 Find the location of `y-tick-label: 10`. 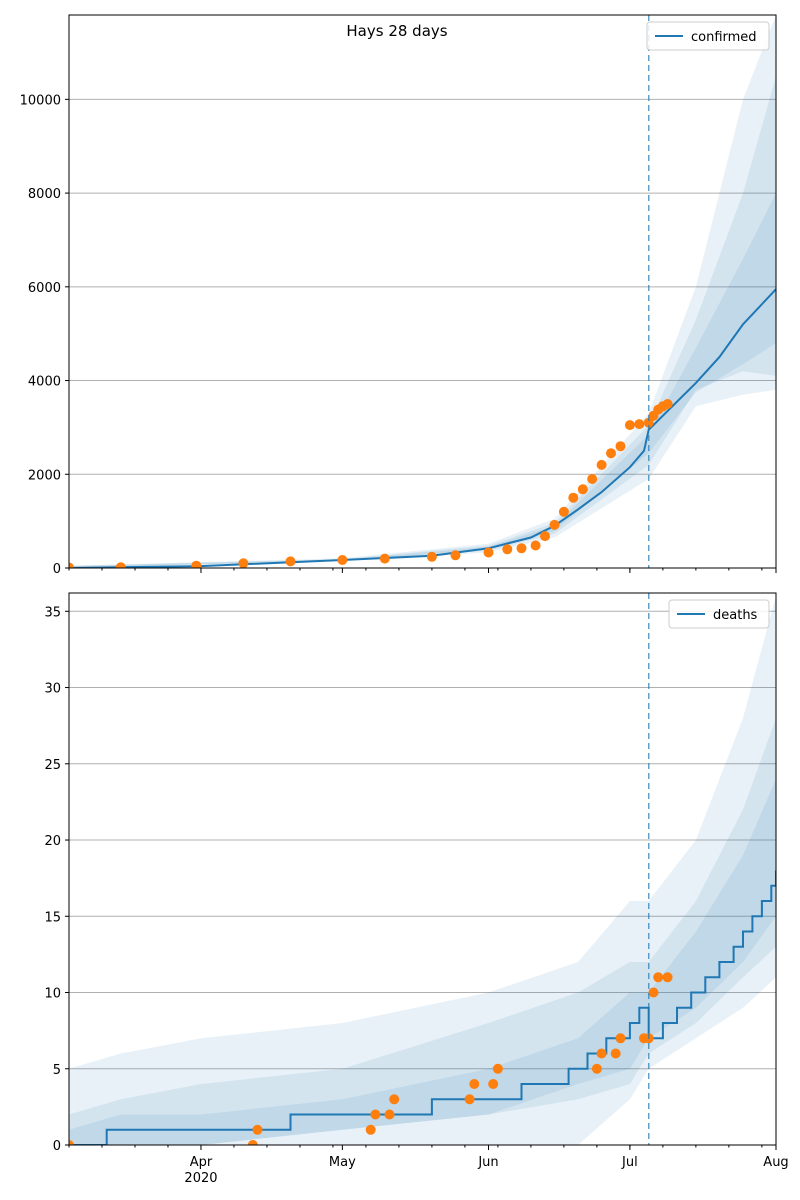

y-tick-label: 10 is located at coordinates (52, 994).